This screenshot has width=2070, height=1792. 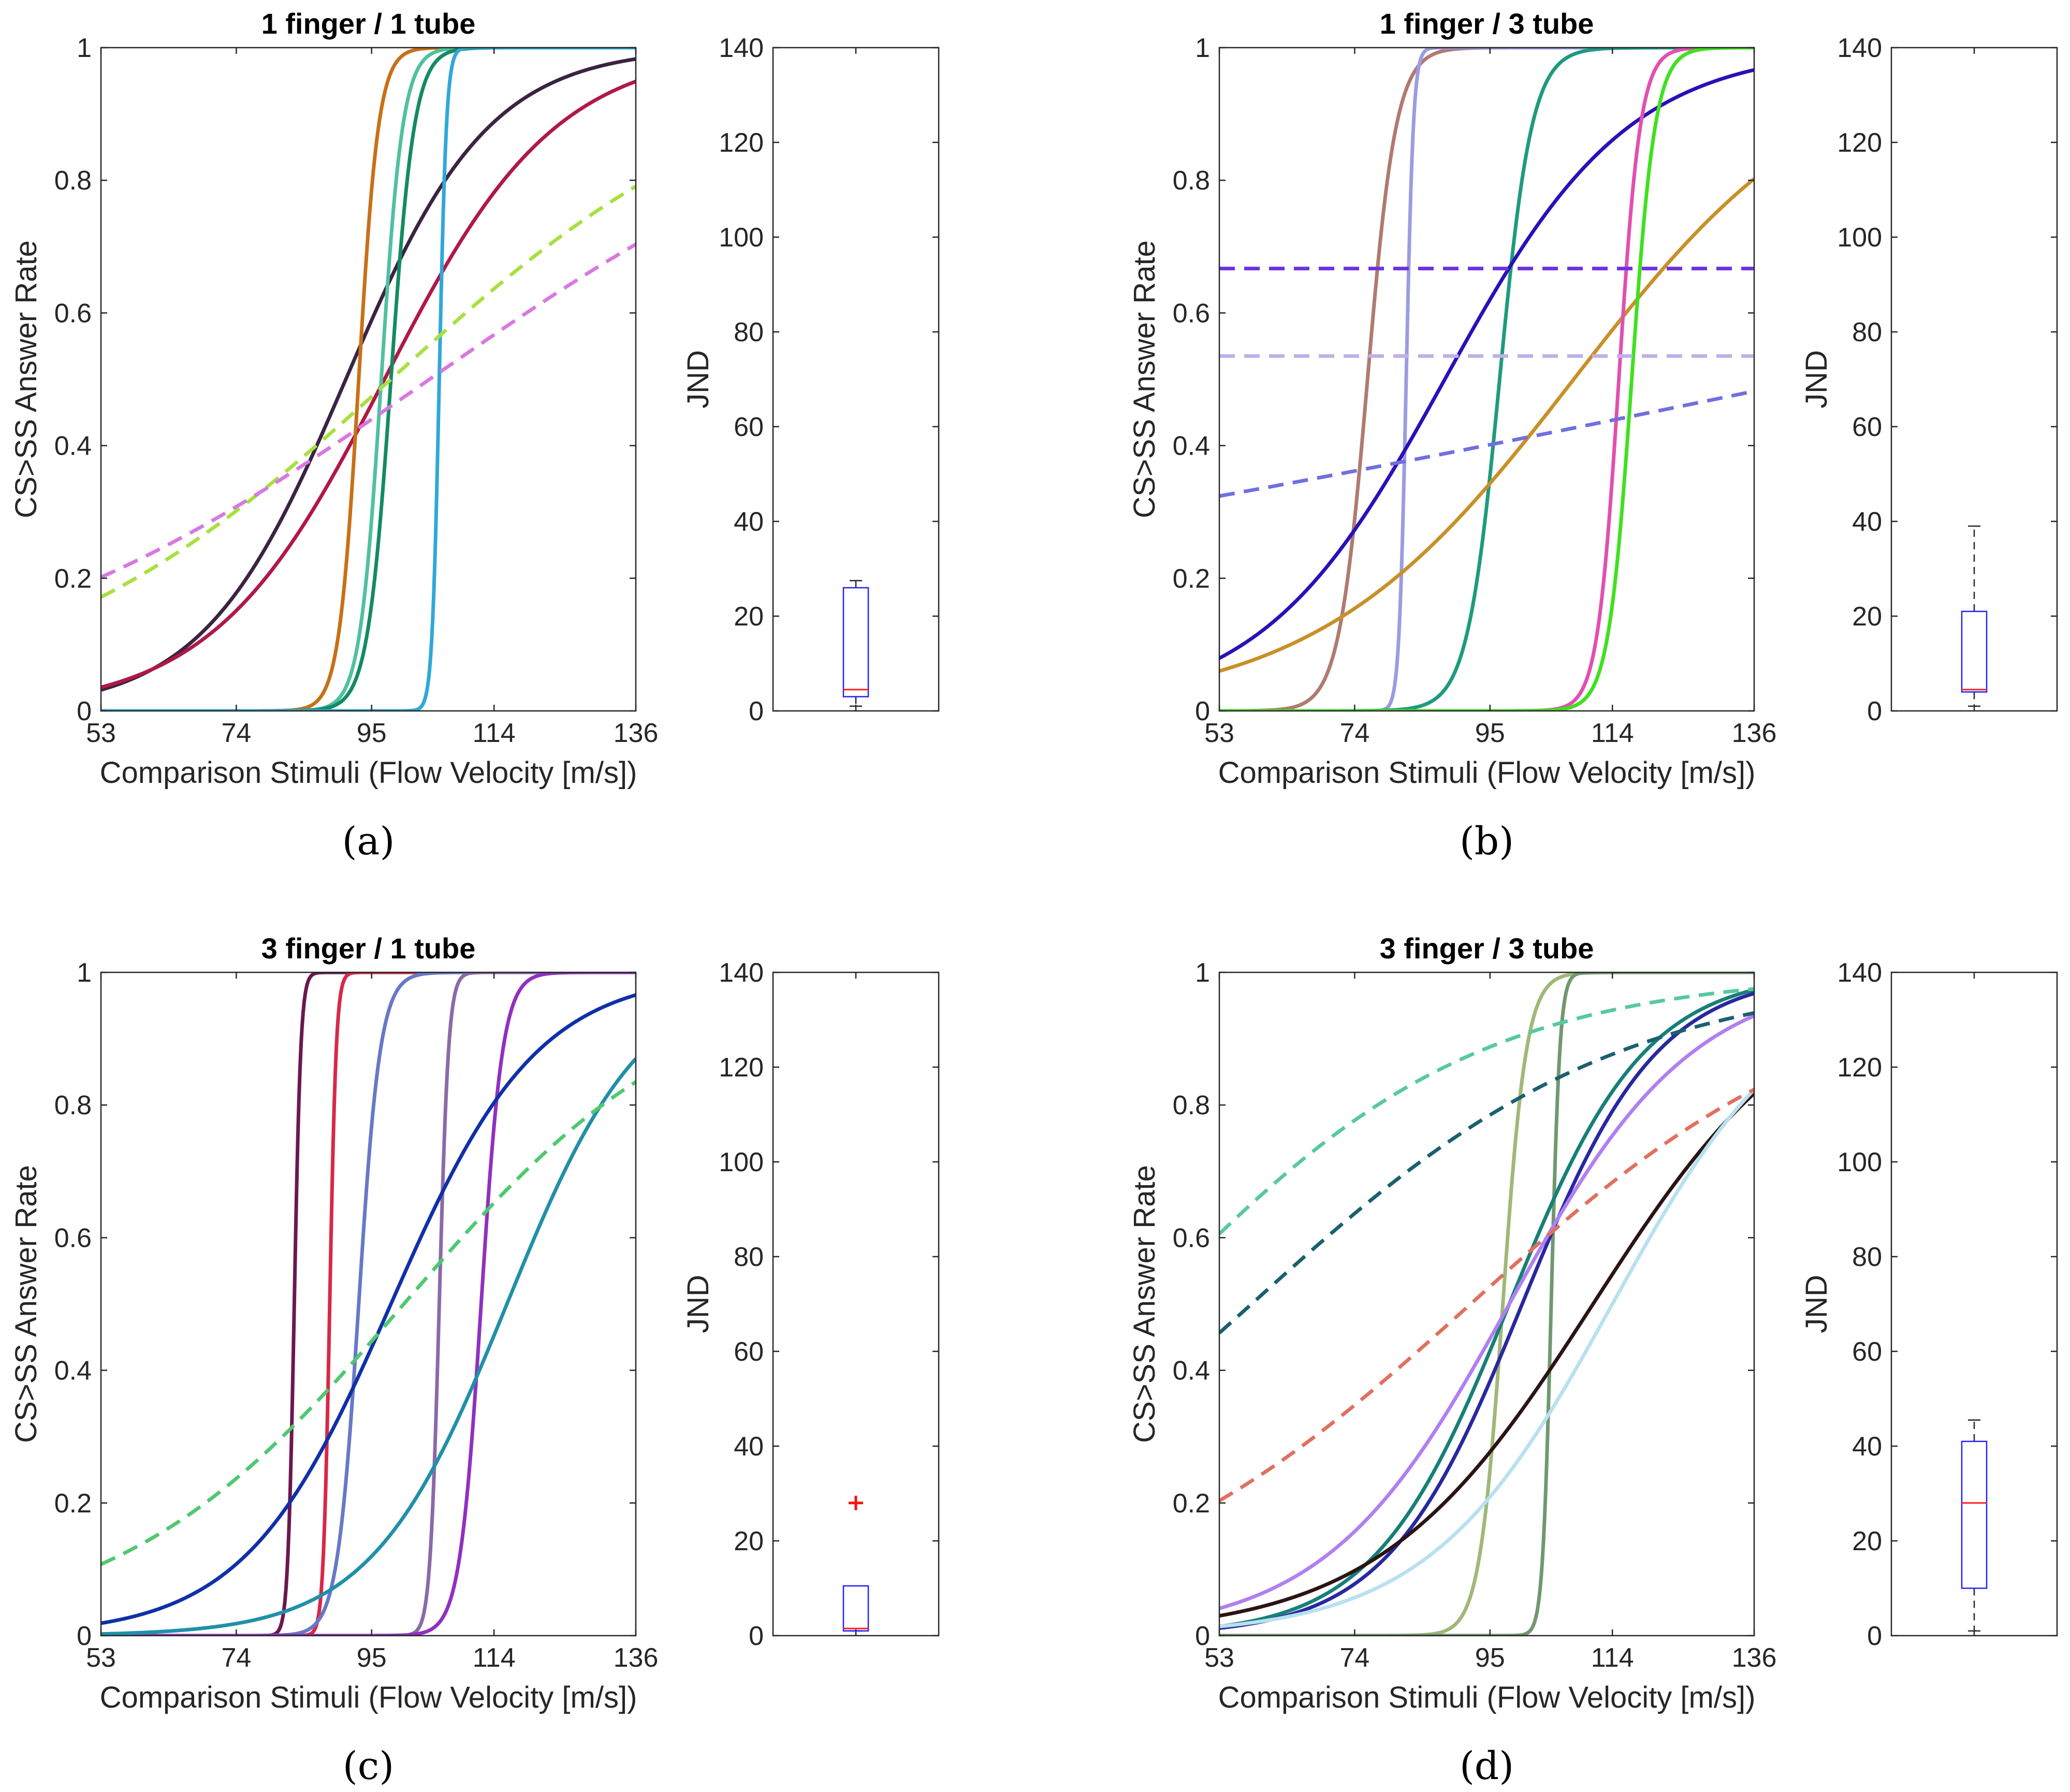 I want to click on outlier-marker, so click(x=856, y=1503).